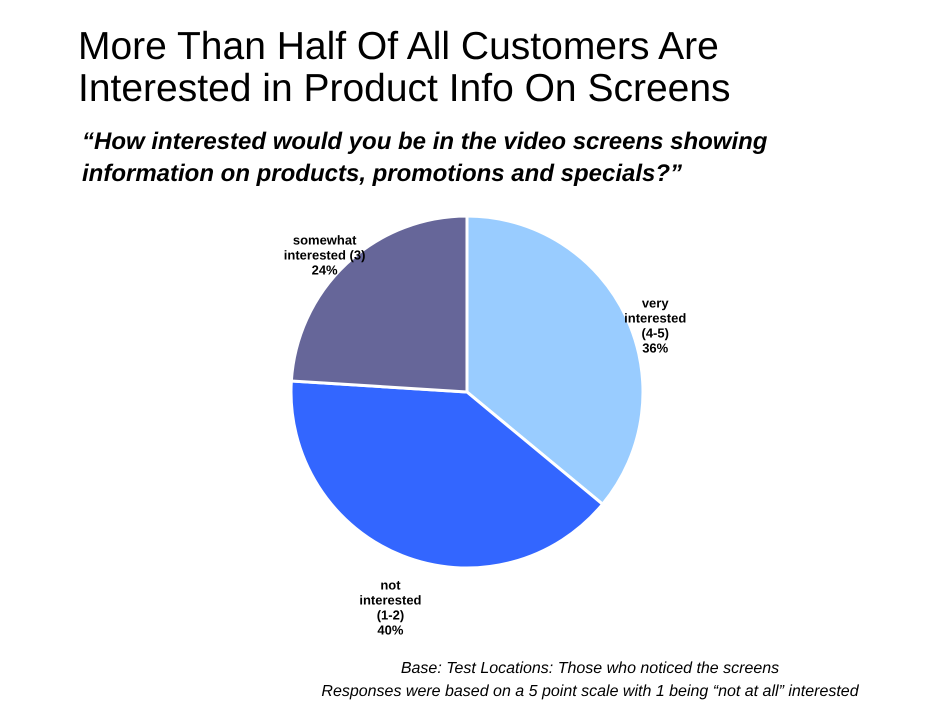 The image size is (945, 714). What do you see at coordinates (655, 317) in the screenshot?
I see `slice-label: very interested (4-5)` at bounding box center [655, 317].